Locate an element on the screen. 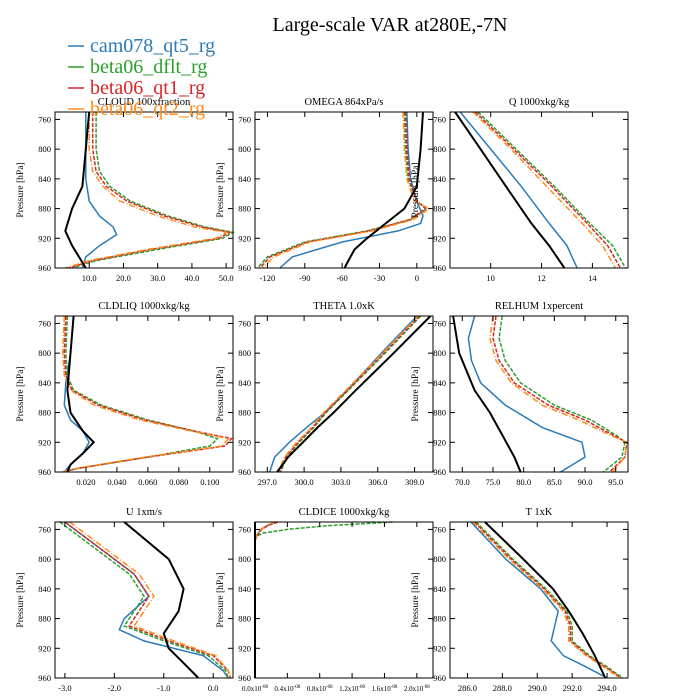 The width and height of the screenshot is (700, 700). x-tick-label: 1.2x10-08 is located at coordinates (352, 689).